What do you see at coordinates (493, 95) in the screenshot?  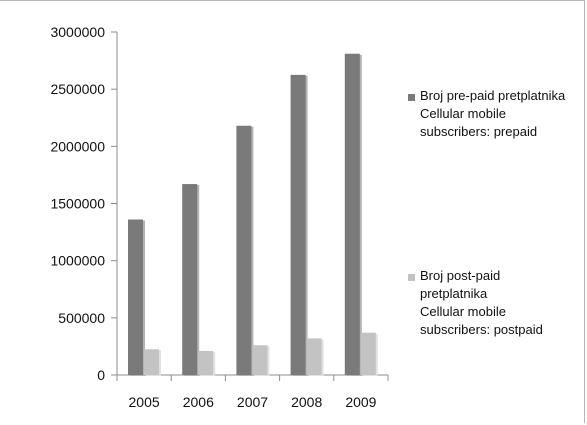 I see `legend-label-prepaid: Broj pre-paid pretplatnika` at bounding box center [493, 95].